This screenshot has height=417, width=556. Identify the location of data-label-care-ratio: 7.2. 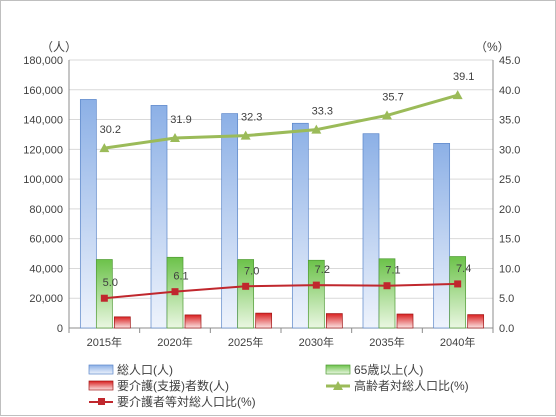
(322, 270).